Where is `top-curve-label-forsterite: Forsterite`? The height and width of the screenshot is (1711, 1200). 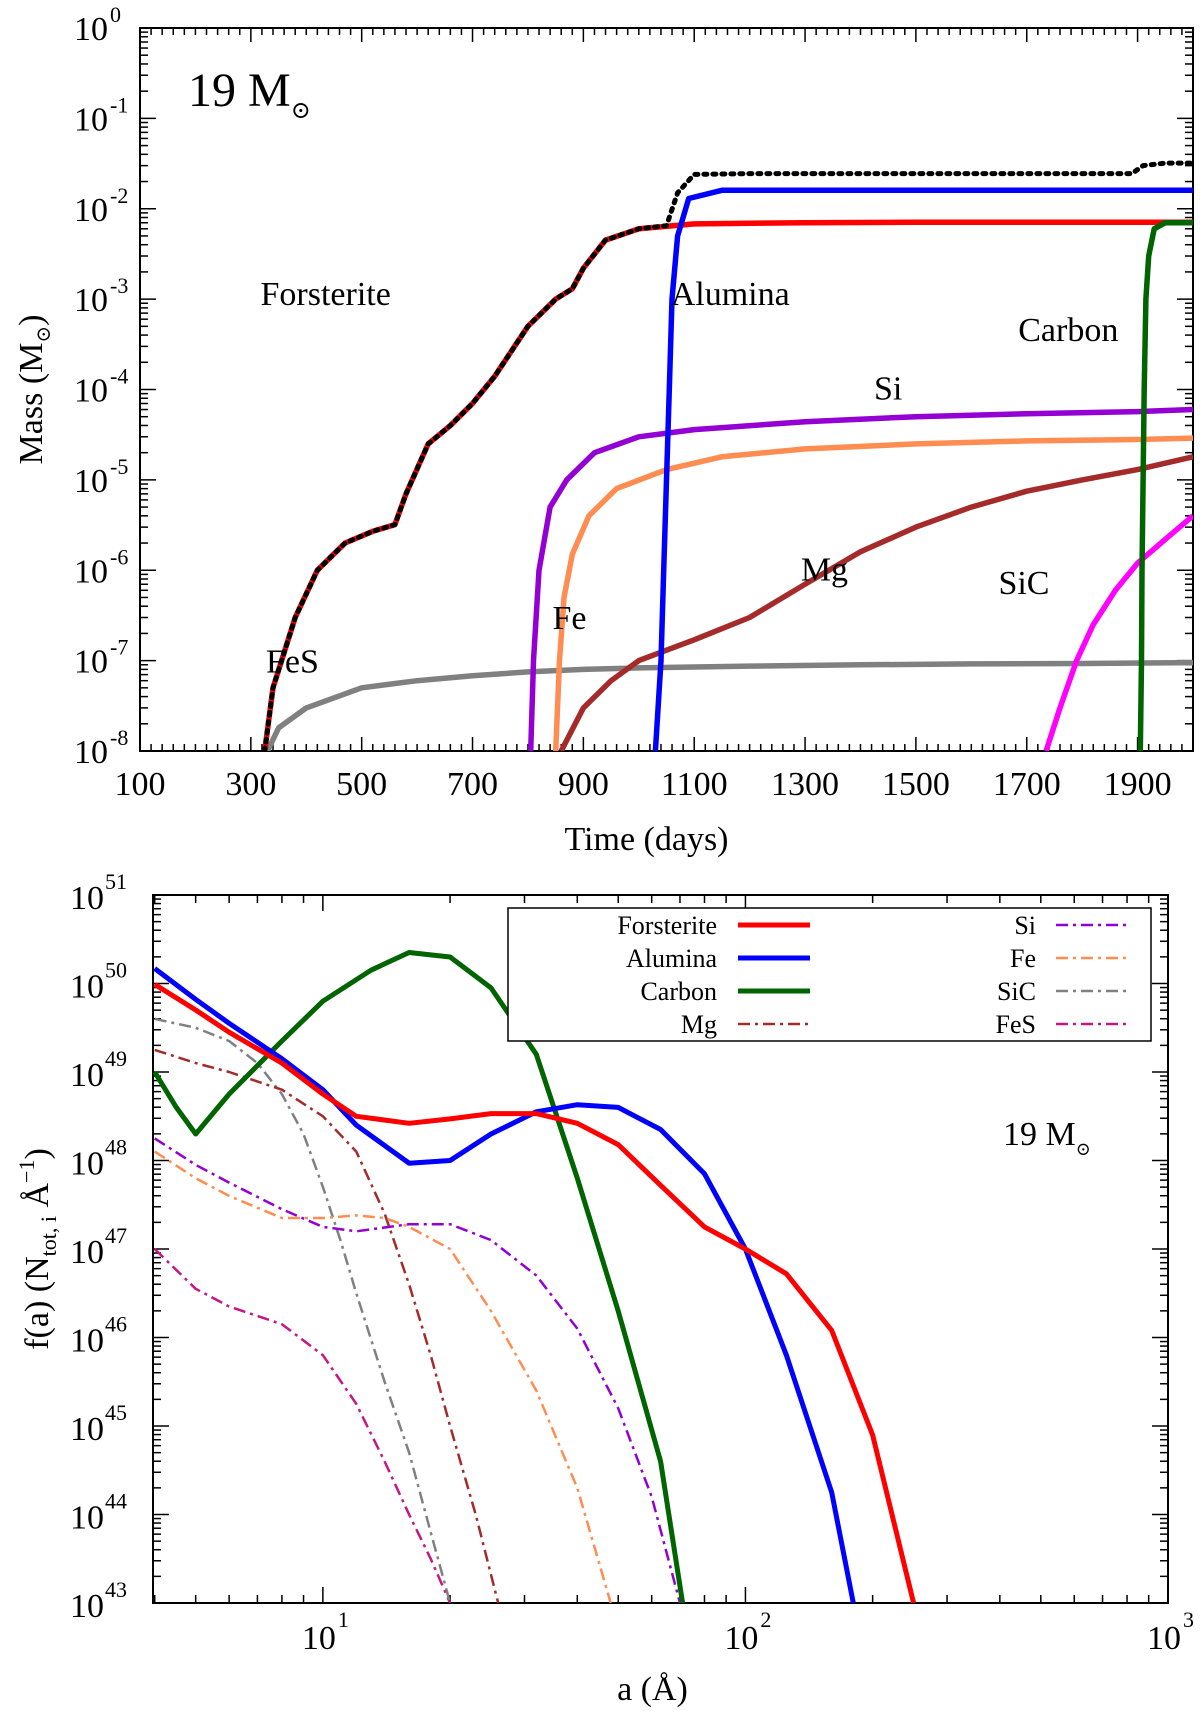 top-curve-label-forsterite: Forsterite is located at coordinates (326, 294).